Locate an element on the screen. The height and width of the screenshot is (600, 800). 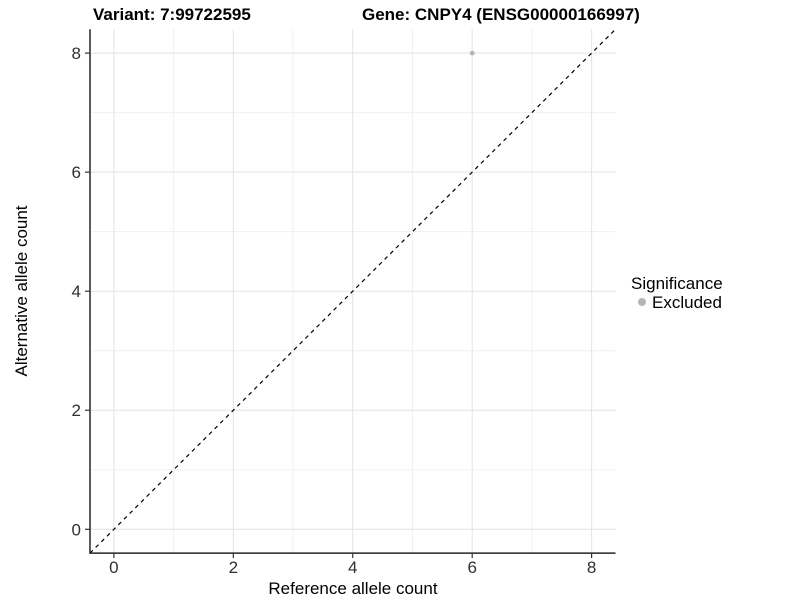
y-tick-label: 6 is located at coordinates (76, 172).